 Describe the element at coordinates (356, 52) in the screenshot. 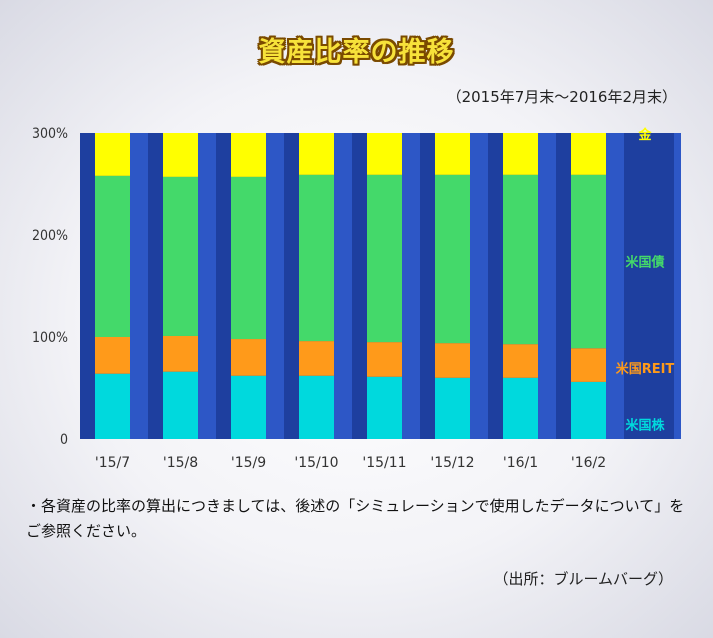

I see `chart-title: 資産比率の推移` at that location.